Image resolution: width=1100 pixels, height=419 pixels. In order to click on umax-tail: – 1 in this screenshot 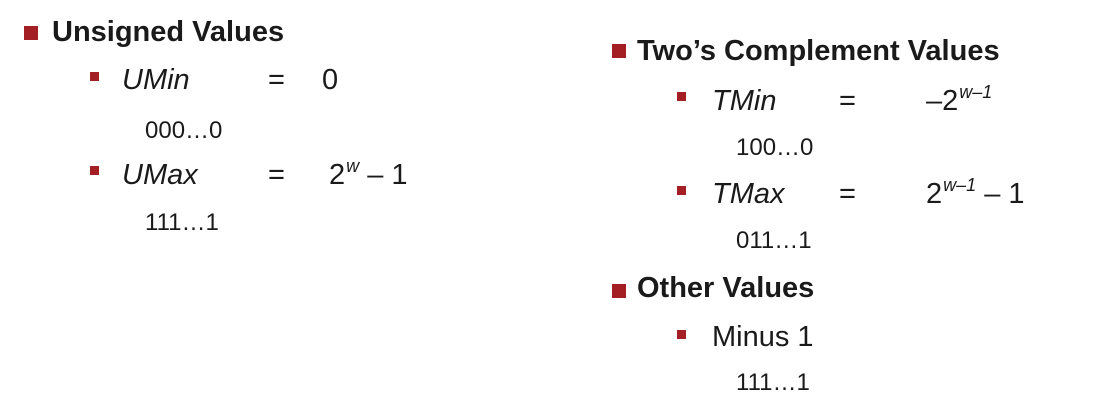, I will do `click(383, 175)`.